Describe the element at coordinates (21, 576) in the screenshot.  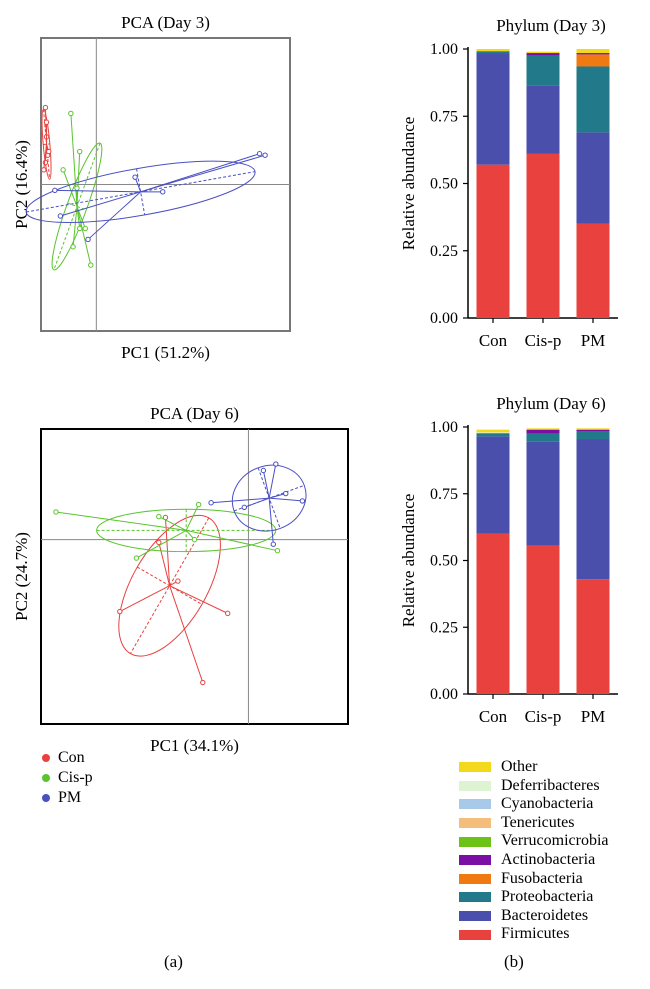
I see `y-axis-label: PC2 (24.7%)` at that location.